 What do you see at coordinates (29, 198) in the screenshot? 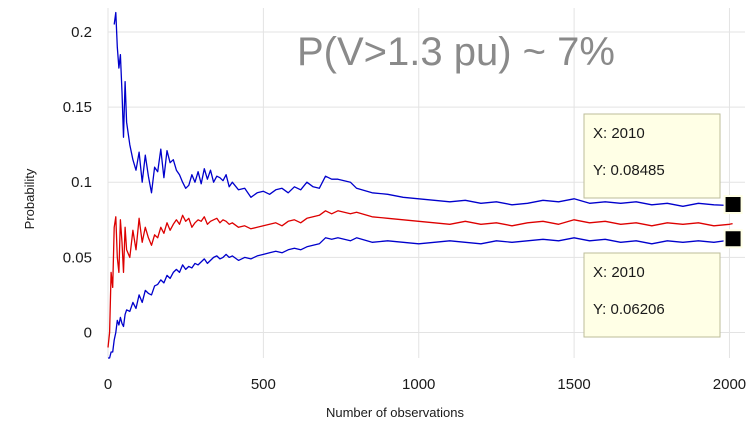
I see `y-axis-label: Probability` at bounding box center [29, 198].